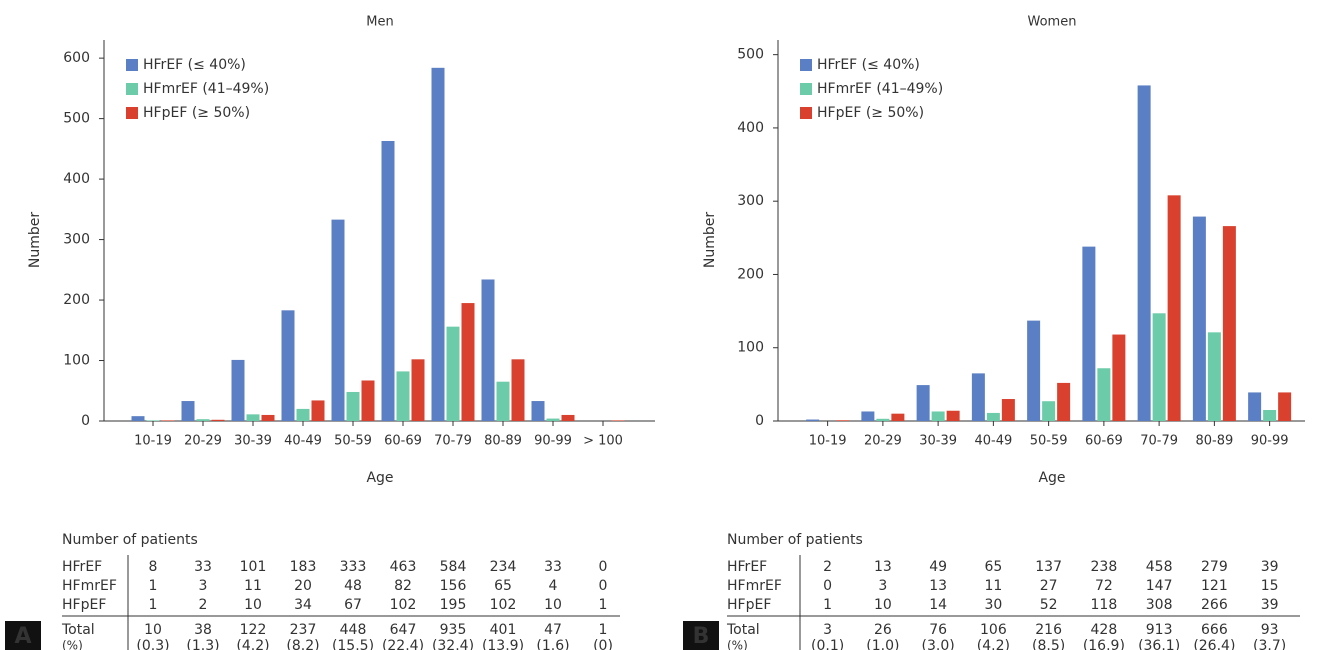 The height and width of the screenshot is (650, 1319). What do you see at coordinates (938, 630) in the screenshot?
I see `table-cell: 76` at bounding box center [938, 630].